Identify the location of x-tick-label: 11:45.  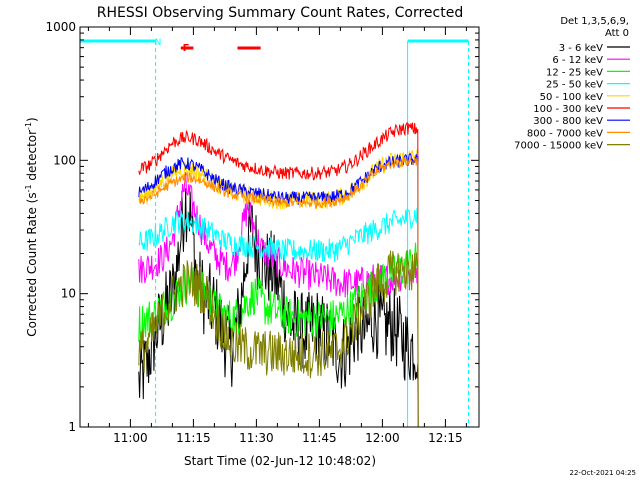
(319, 438).